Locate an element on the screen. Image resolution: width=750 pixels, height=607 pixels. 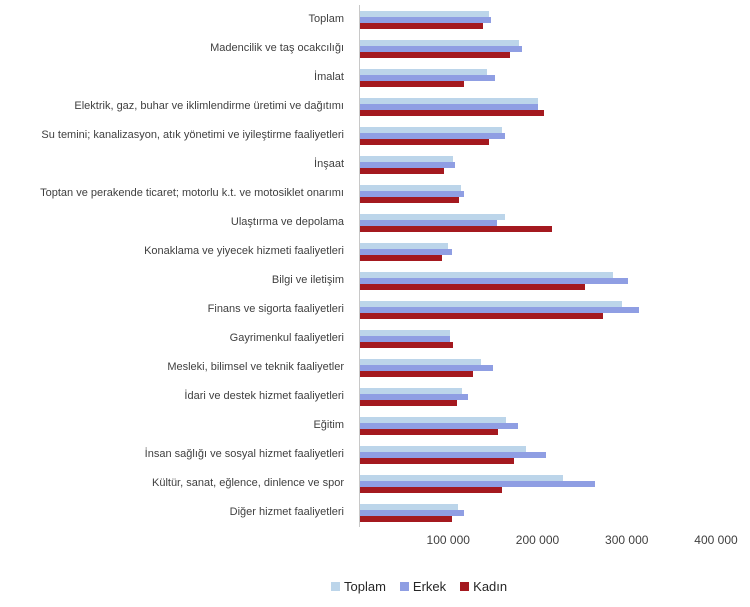
category-row: Diğer hizmet faaliyetleri is located at coordinates (375, 512).